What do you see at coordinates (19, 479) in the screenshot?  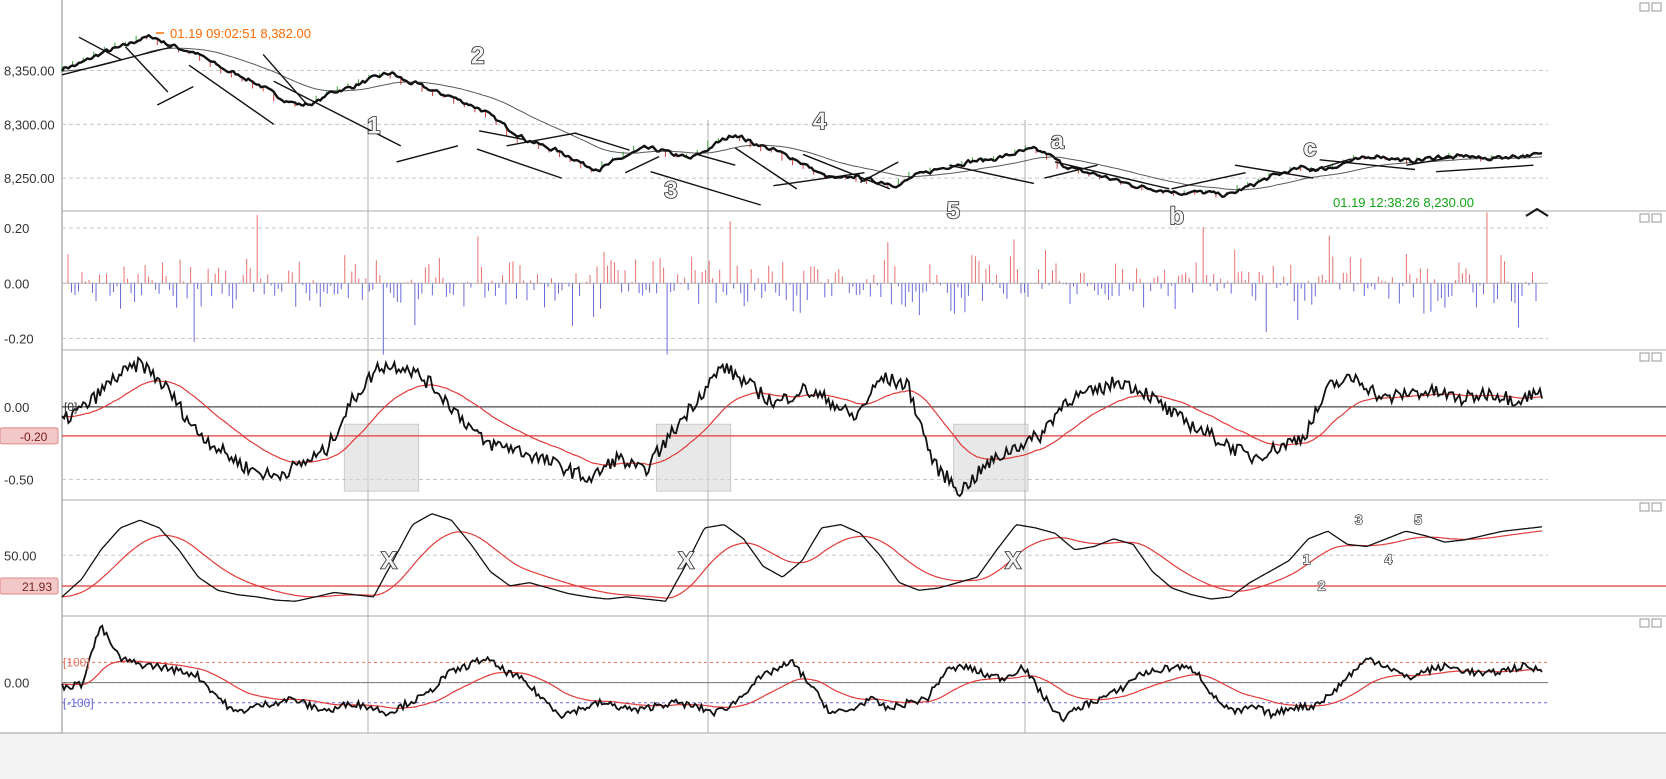 I see `y-tick-label: -0.50` at bounding box center [19, 479].